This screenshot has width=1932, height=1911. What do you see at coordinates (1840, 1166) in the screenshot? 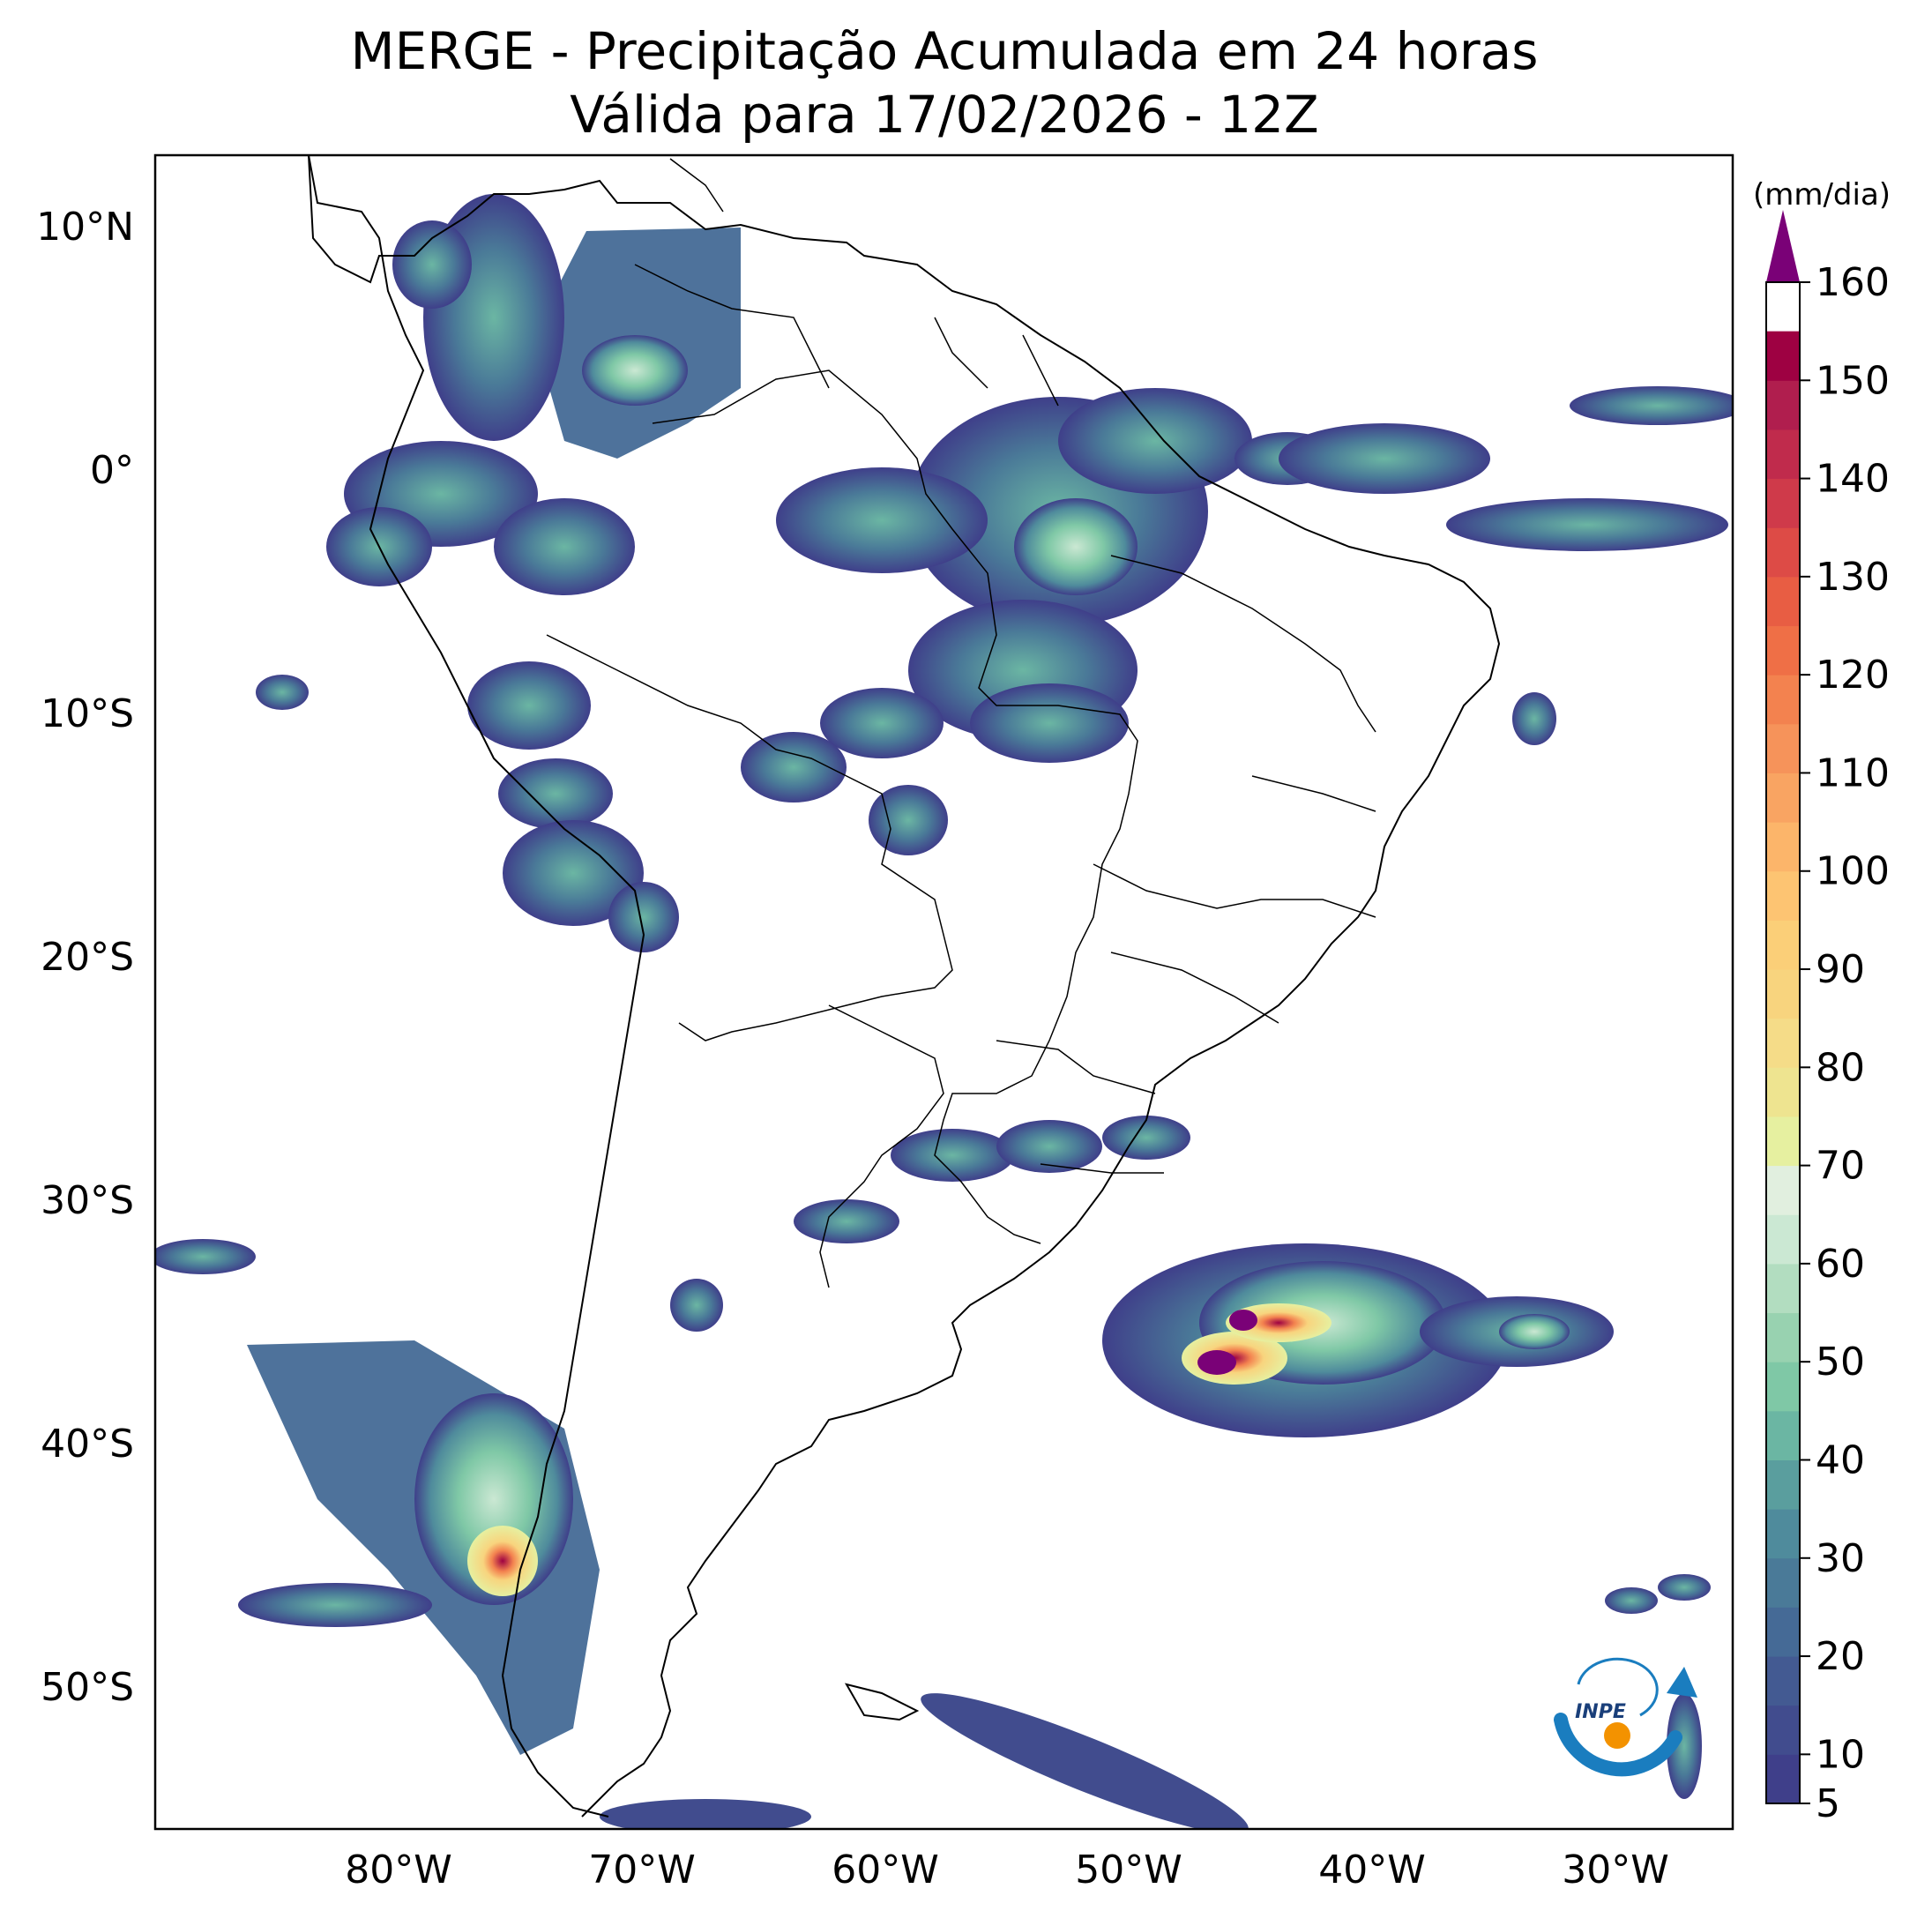
I see `colorbar-tick-label: 70` at bounding box center [1840, 1166].